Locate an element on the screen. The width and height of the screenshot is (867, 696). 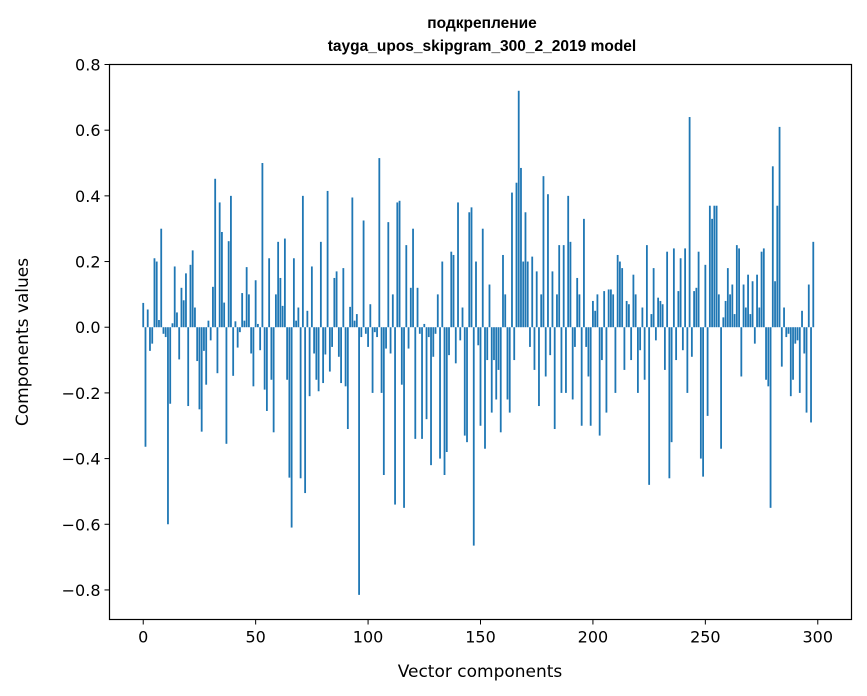
y-tick-label-5: 0.2 is located at coordinates (87, 262).